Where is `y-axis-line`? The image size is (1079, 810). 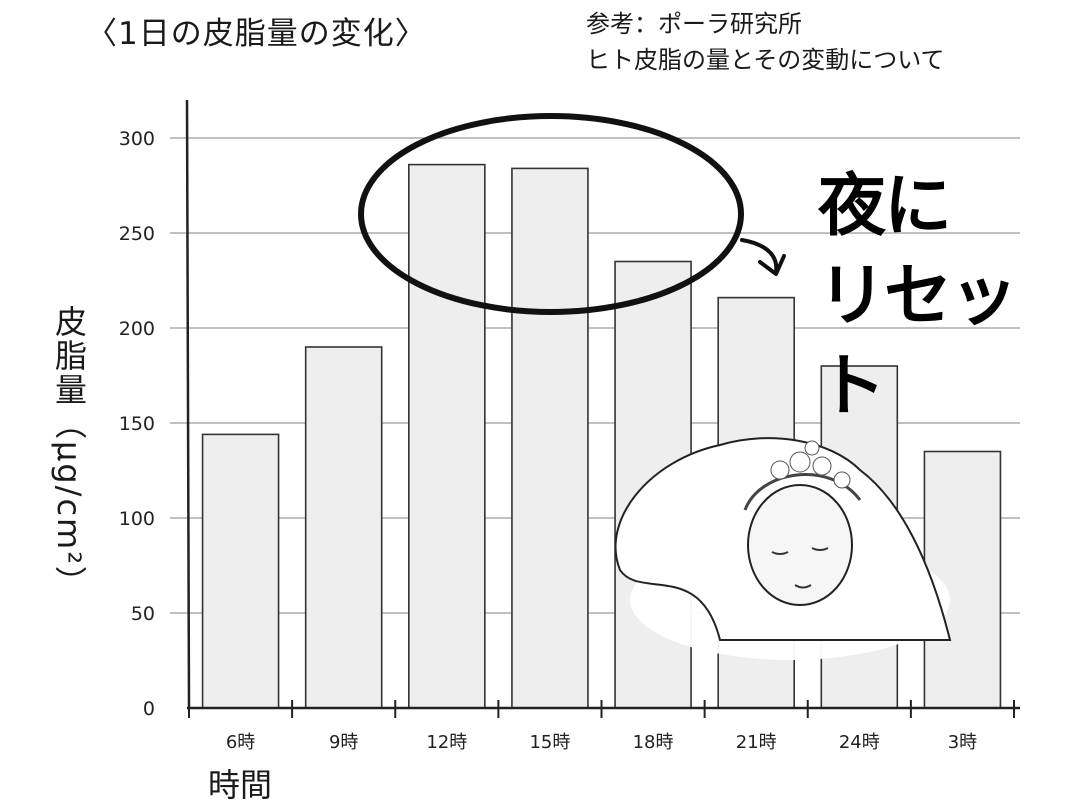
y-axis-line is located at coordinates (188, 404).